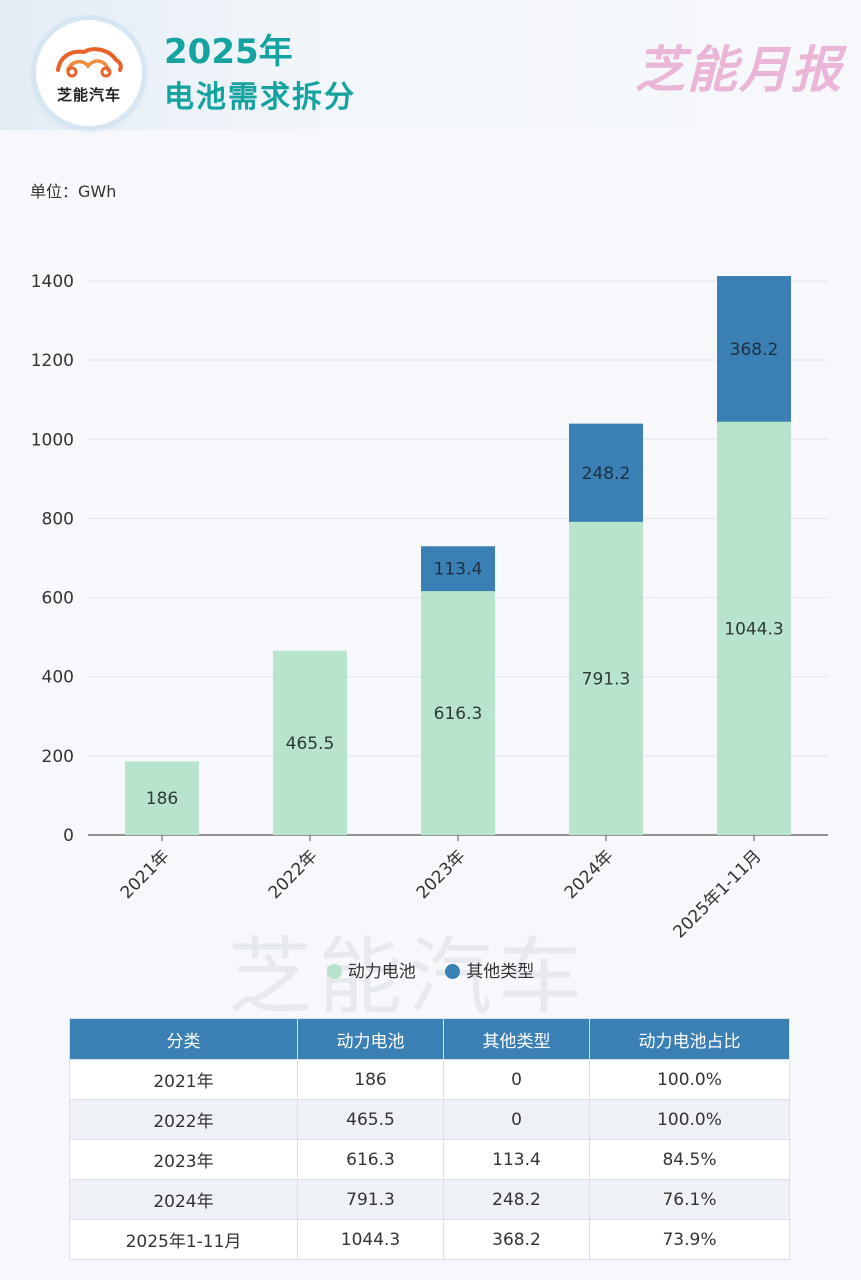 The height and width of the screenshot is (1280, 861). I want to click on cell-power: 186, so click(370, 1079).